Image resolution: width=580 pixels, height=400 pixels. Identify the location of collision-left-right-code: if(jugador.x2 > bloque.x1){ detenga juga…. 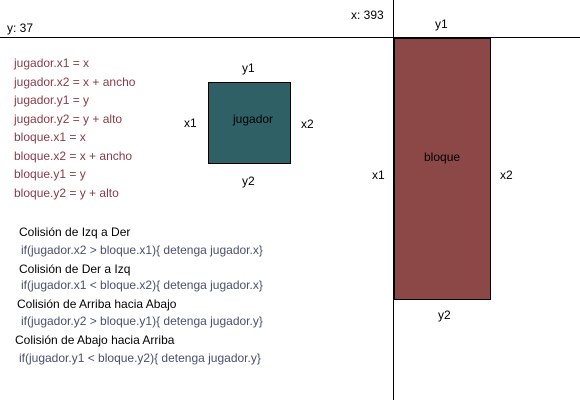
(142, 250).